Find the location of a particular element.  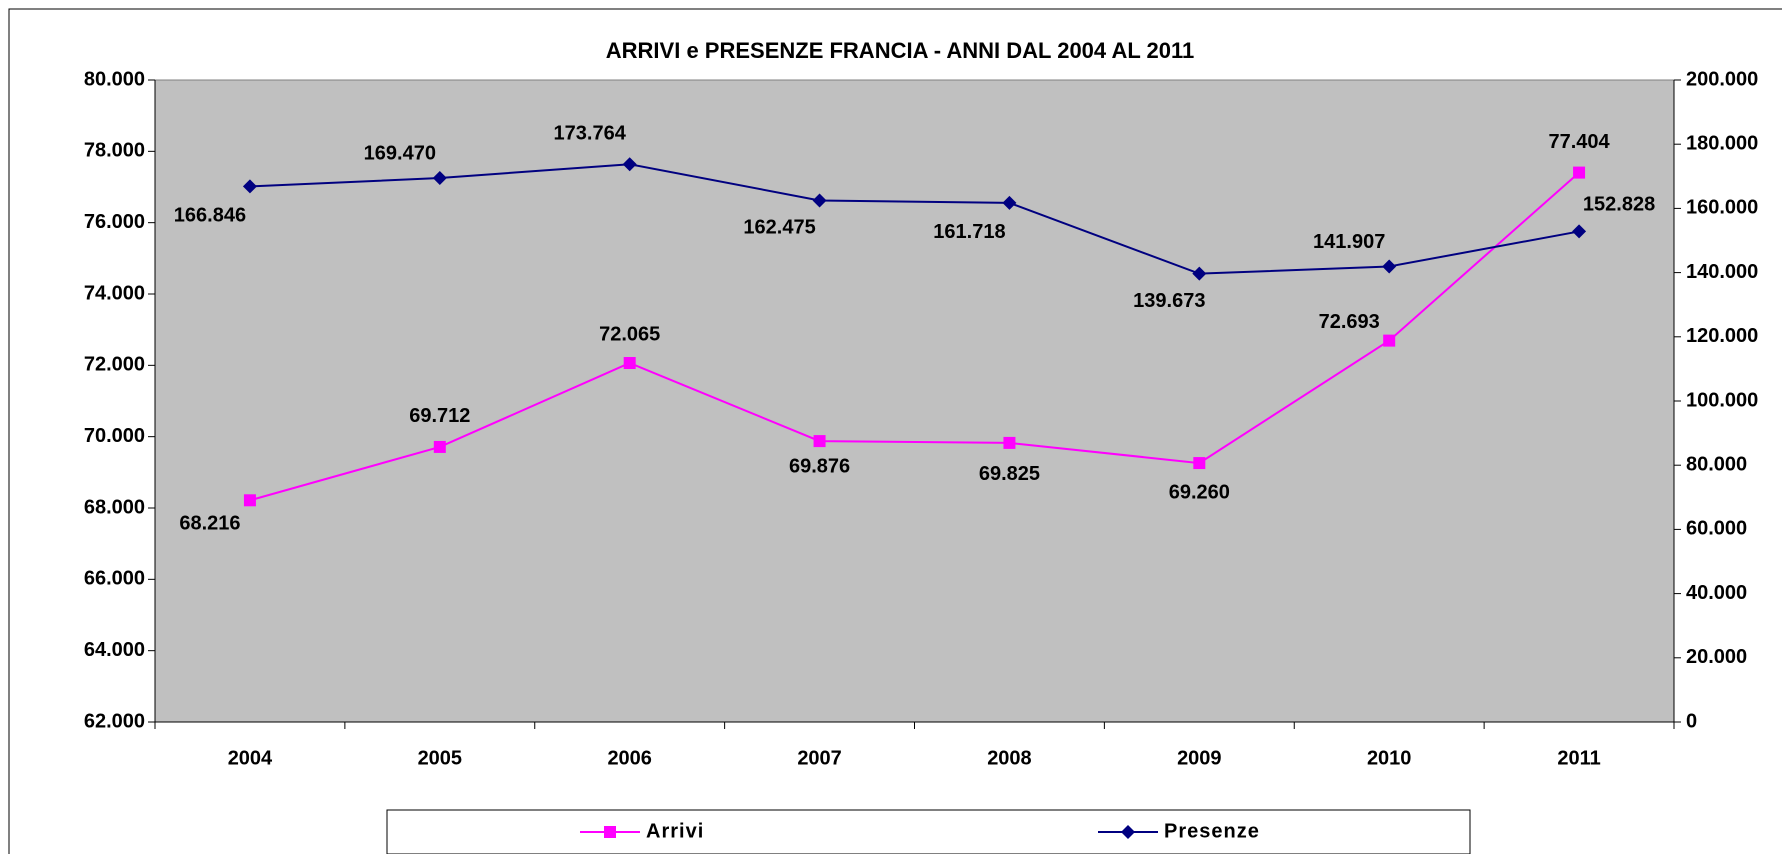

y2-tick-label: 180.000 is located at coordinates (1722, 143).